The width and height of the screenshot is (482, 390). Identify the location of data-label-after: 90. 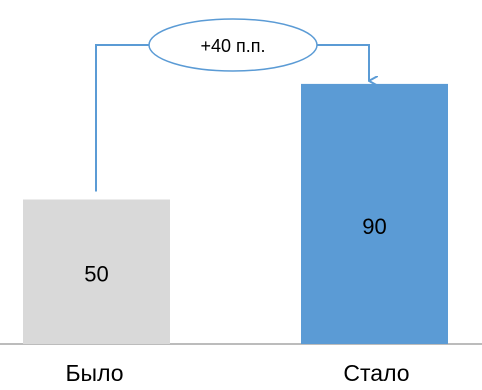
(374, 226).